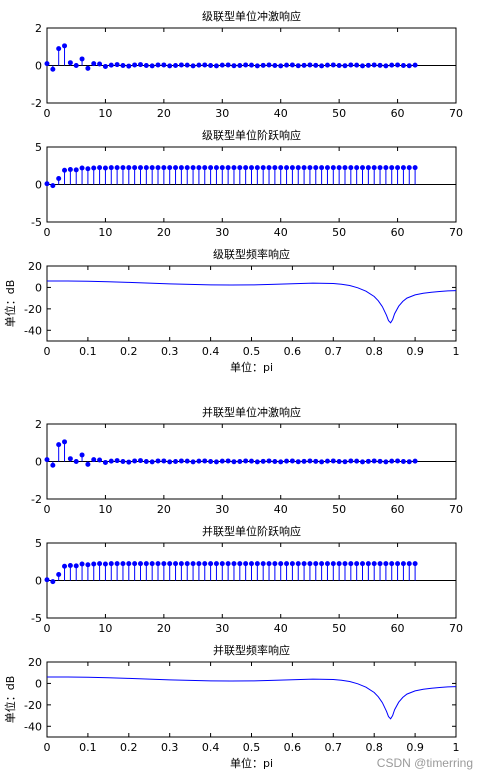 The width and height of the screenshot is (487, 778). I want to click on y-tick-label: 5, so click(38, 147).